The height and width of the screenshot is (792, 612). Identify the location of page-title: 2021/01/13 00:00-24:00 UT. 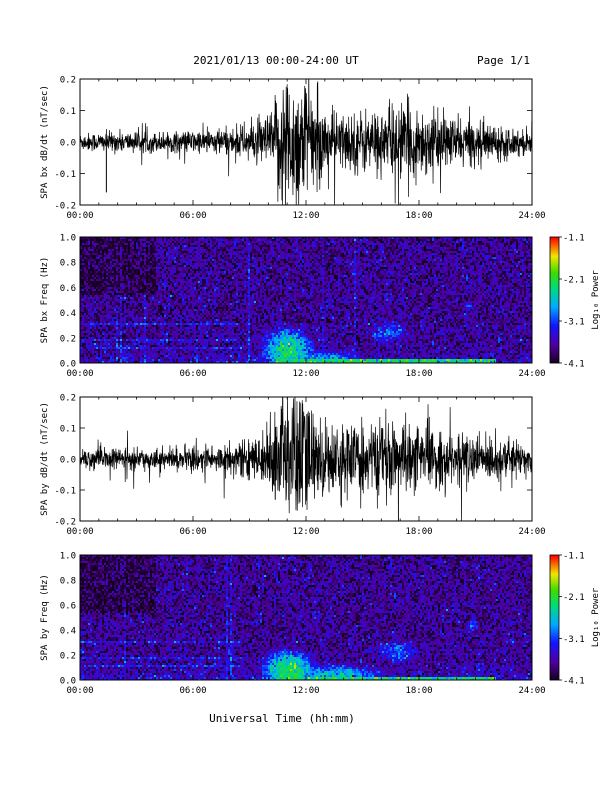
(276, 60).